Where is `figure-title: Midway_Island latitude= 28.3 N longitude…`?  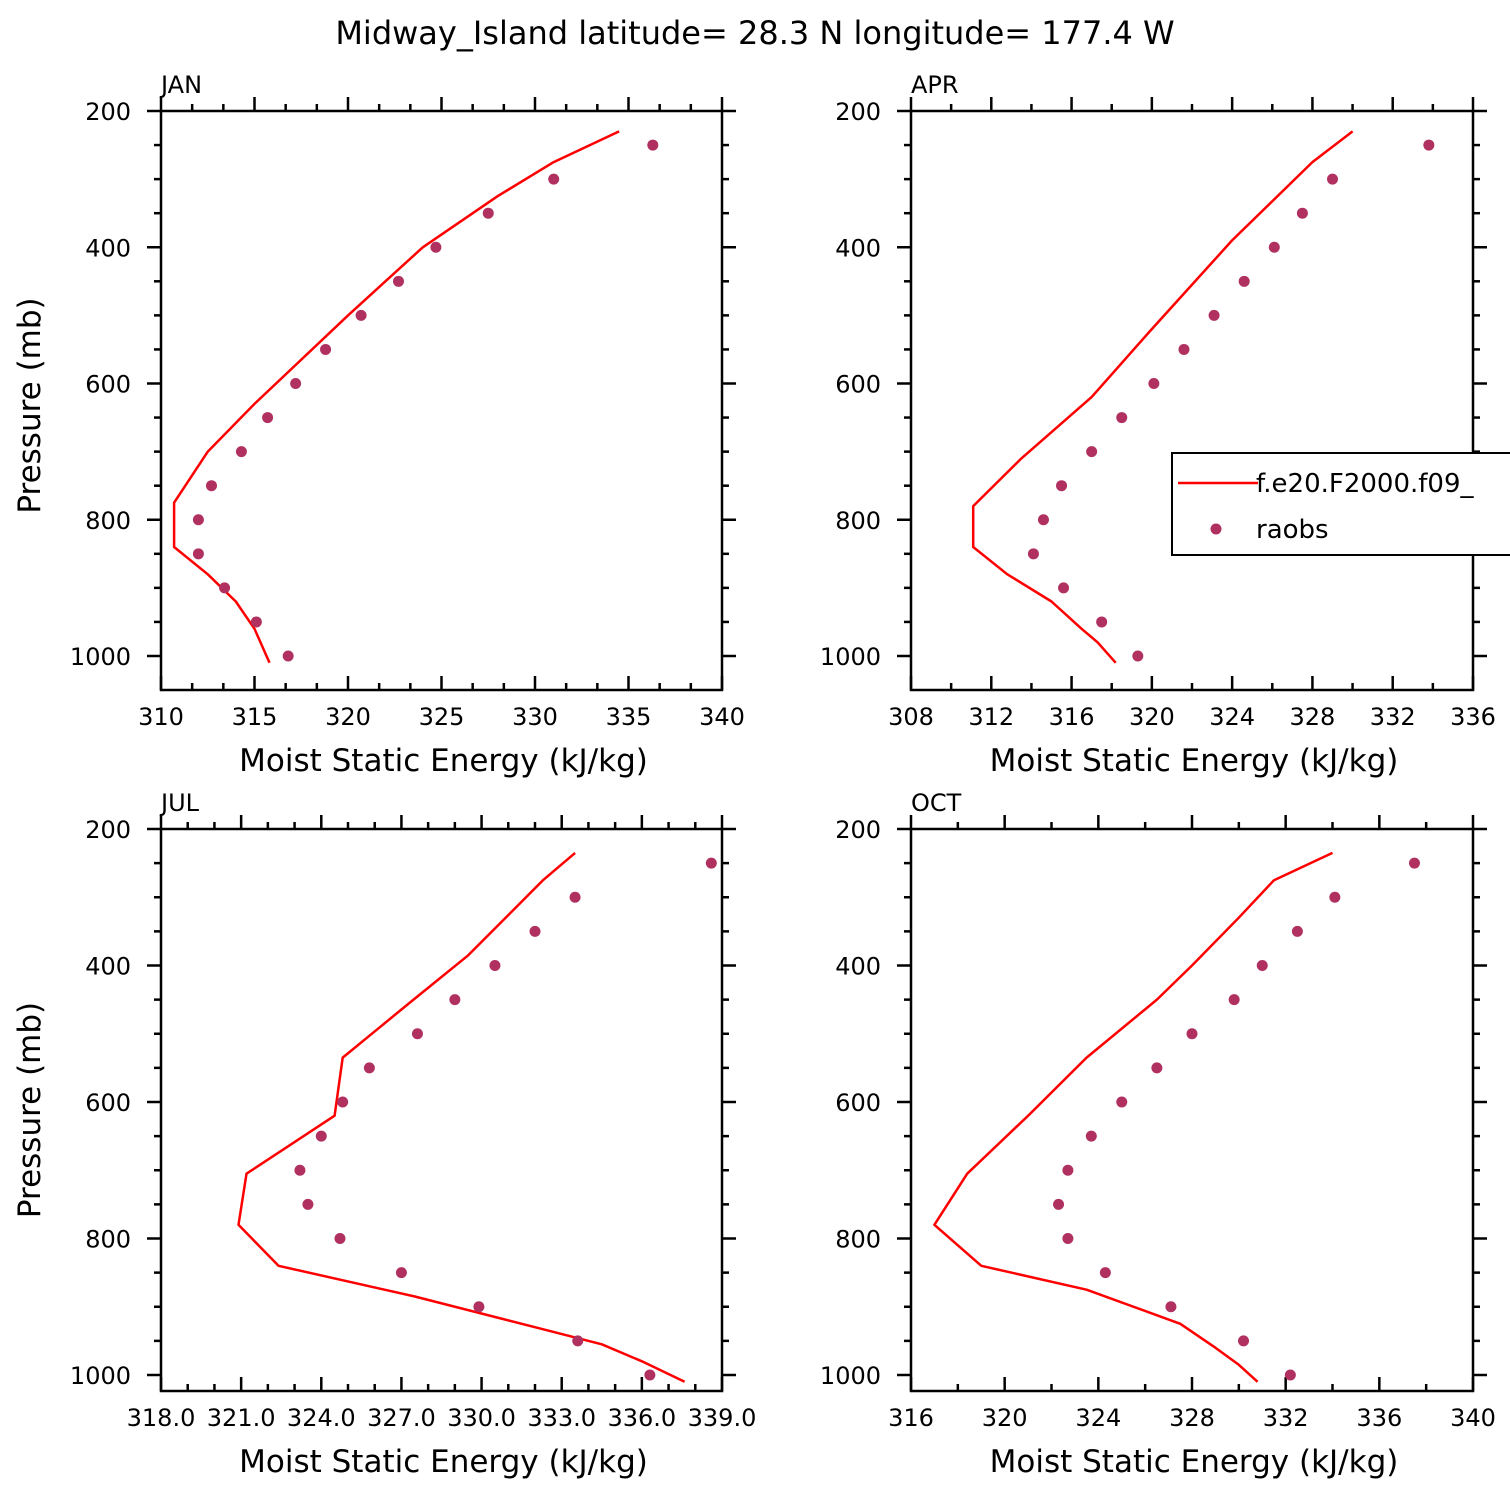 figure-title: Midway_Island latitude= 28.3 N longitude… is located at coordinates (754, 33).